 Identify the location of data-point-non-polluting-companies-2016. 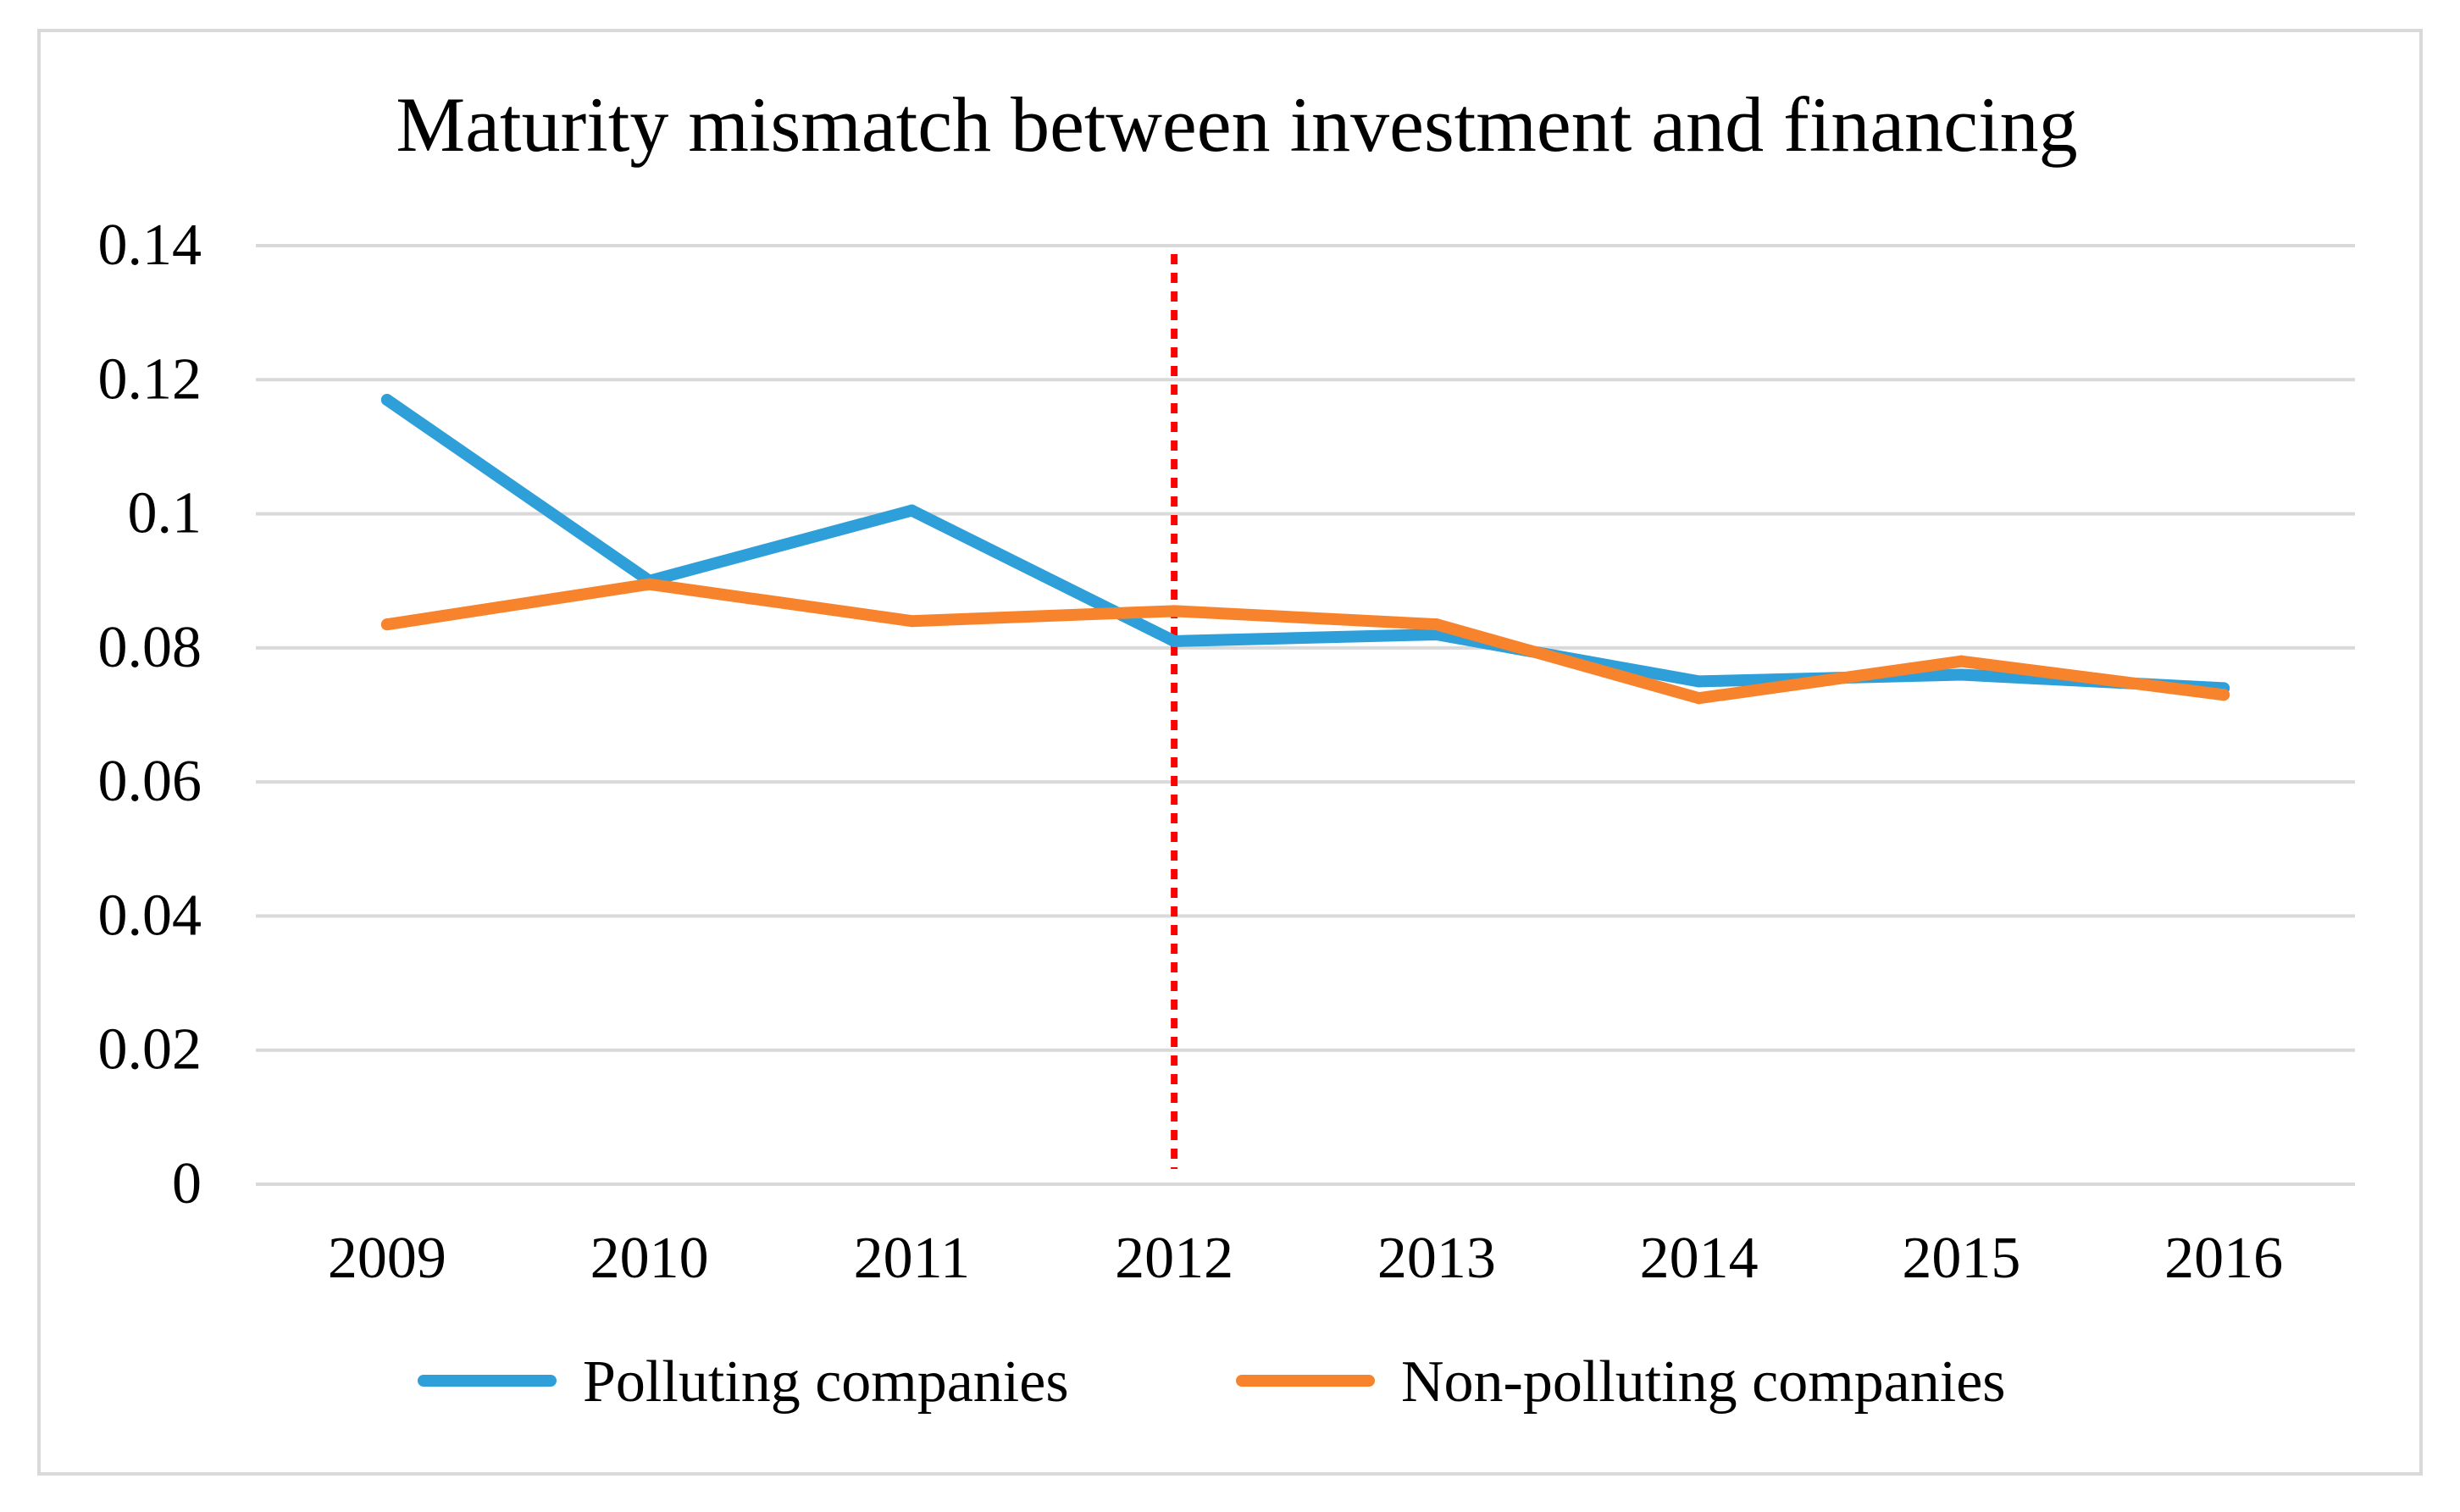
(2224, 695).